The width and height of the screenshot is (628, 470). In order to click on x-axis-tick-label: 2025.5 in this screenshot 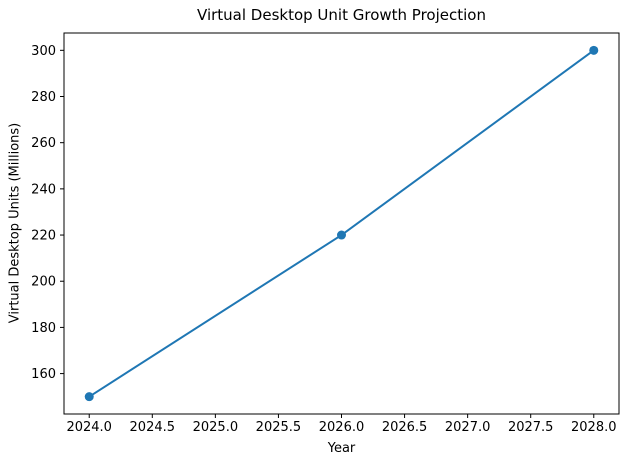, I will do `click(279, 427)`.